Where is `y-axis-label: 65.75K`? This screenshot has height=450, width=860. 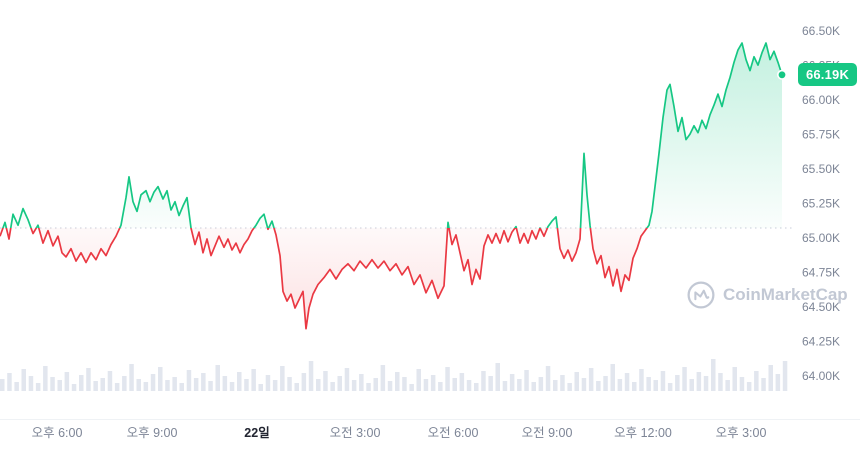
y-axis-label: 65.75K is located at coordinates (821, 135).